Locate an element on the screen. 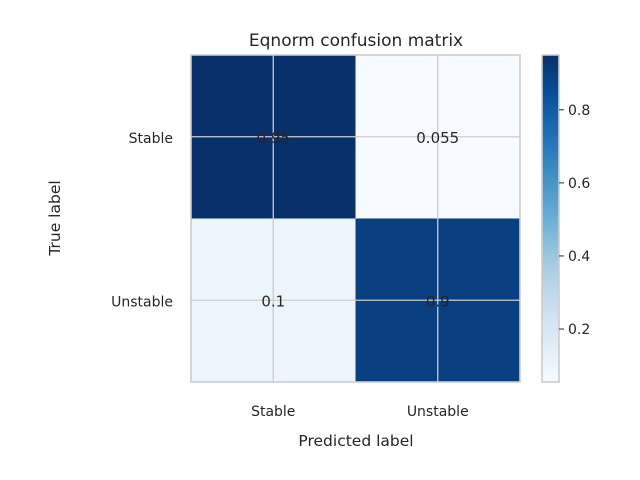 This screenshot has height=480, width=640. chart-title: Eqnorm confusion matrix is located at coordinates (356, 41).